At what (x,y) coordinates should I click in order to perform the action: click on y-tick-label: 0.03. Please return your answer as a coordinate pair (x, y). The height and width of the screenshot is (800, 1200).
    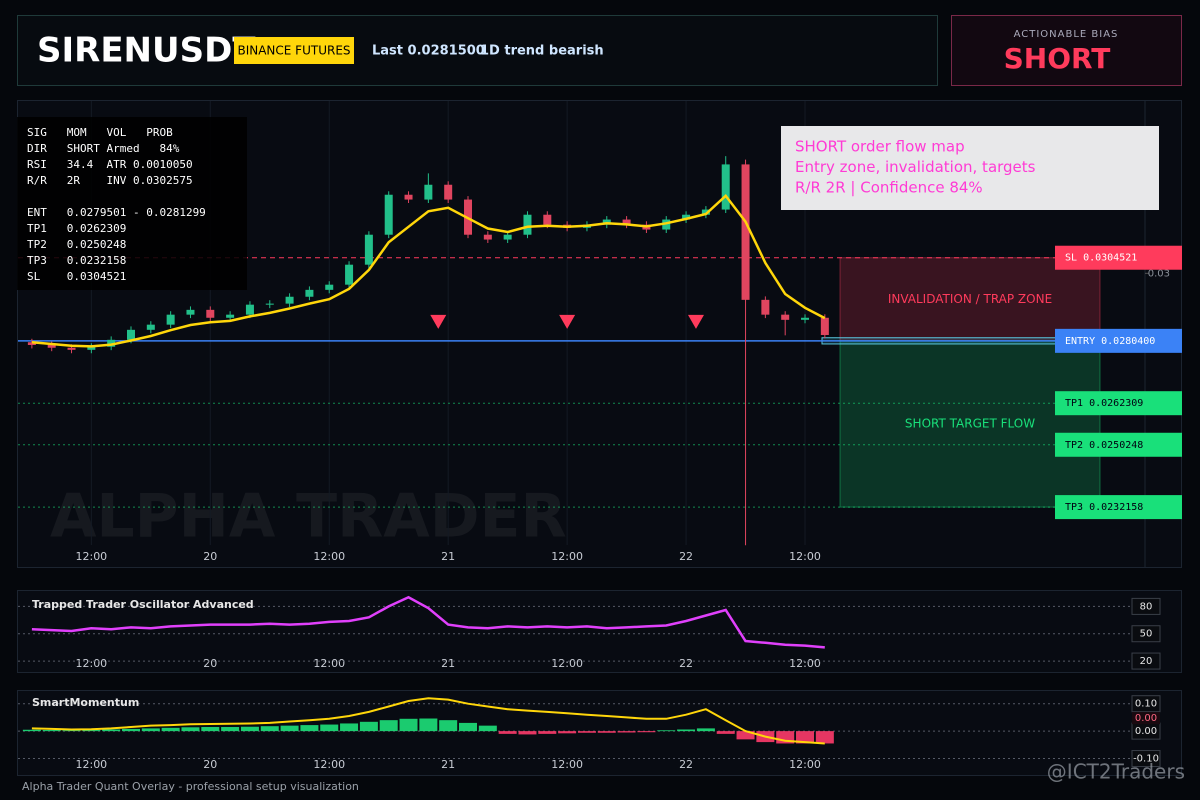
    Looking at the image, I should click on (1159, 273).